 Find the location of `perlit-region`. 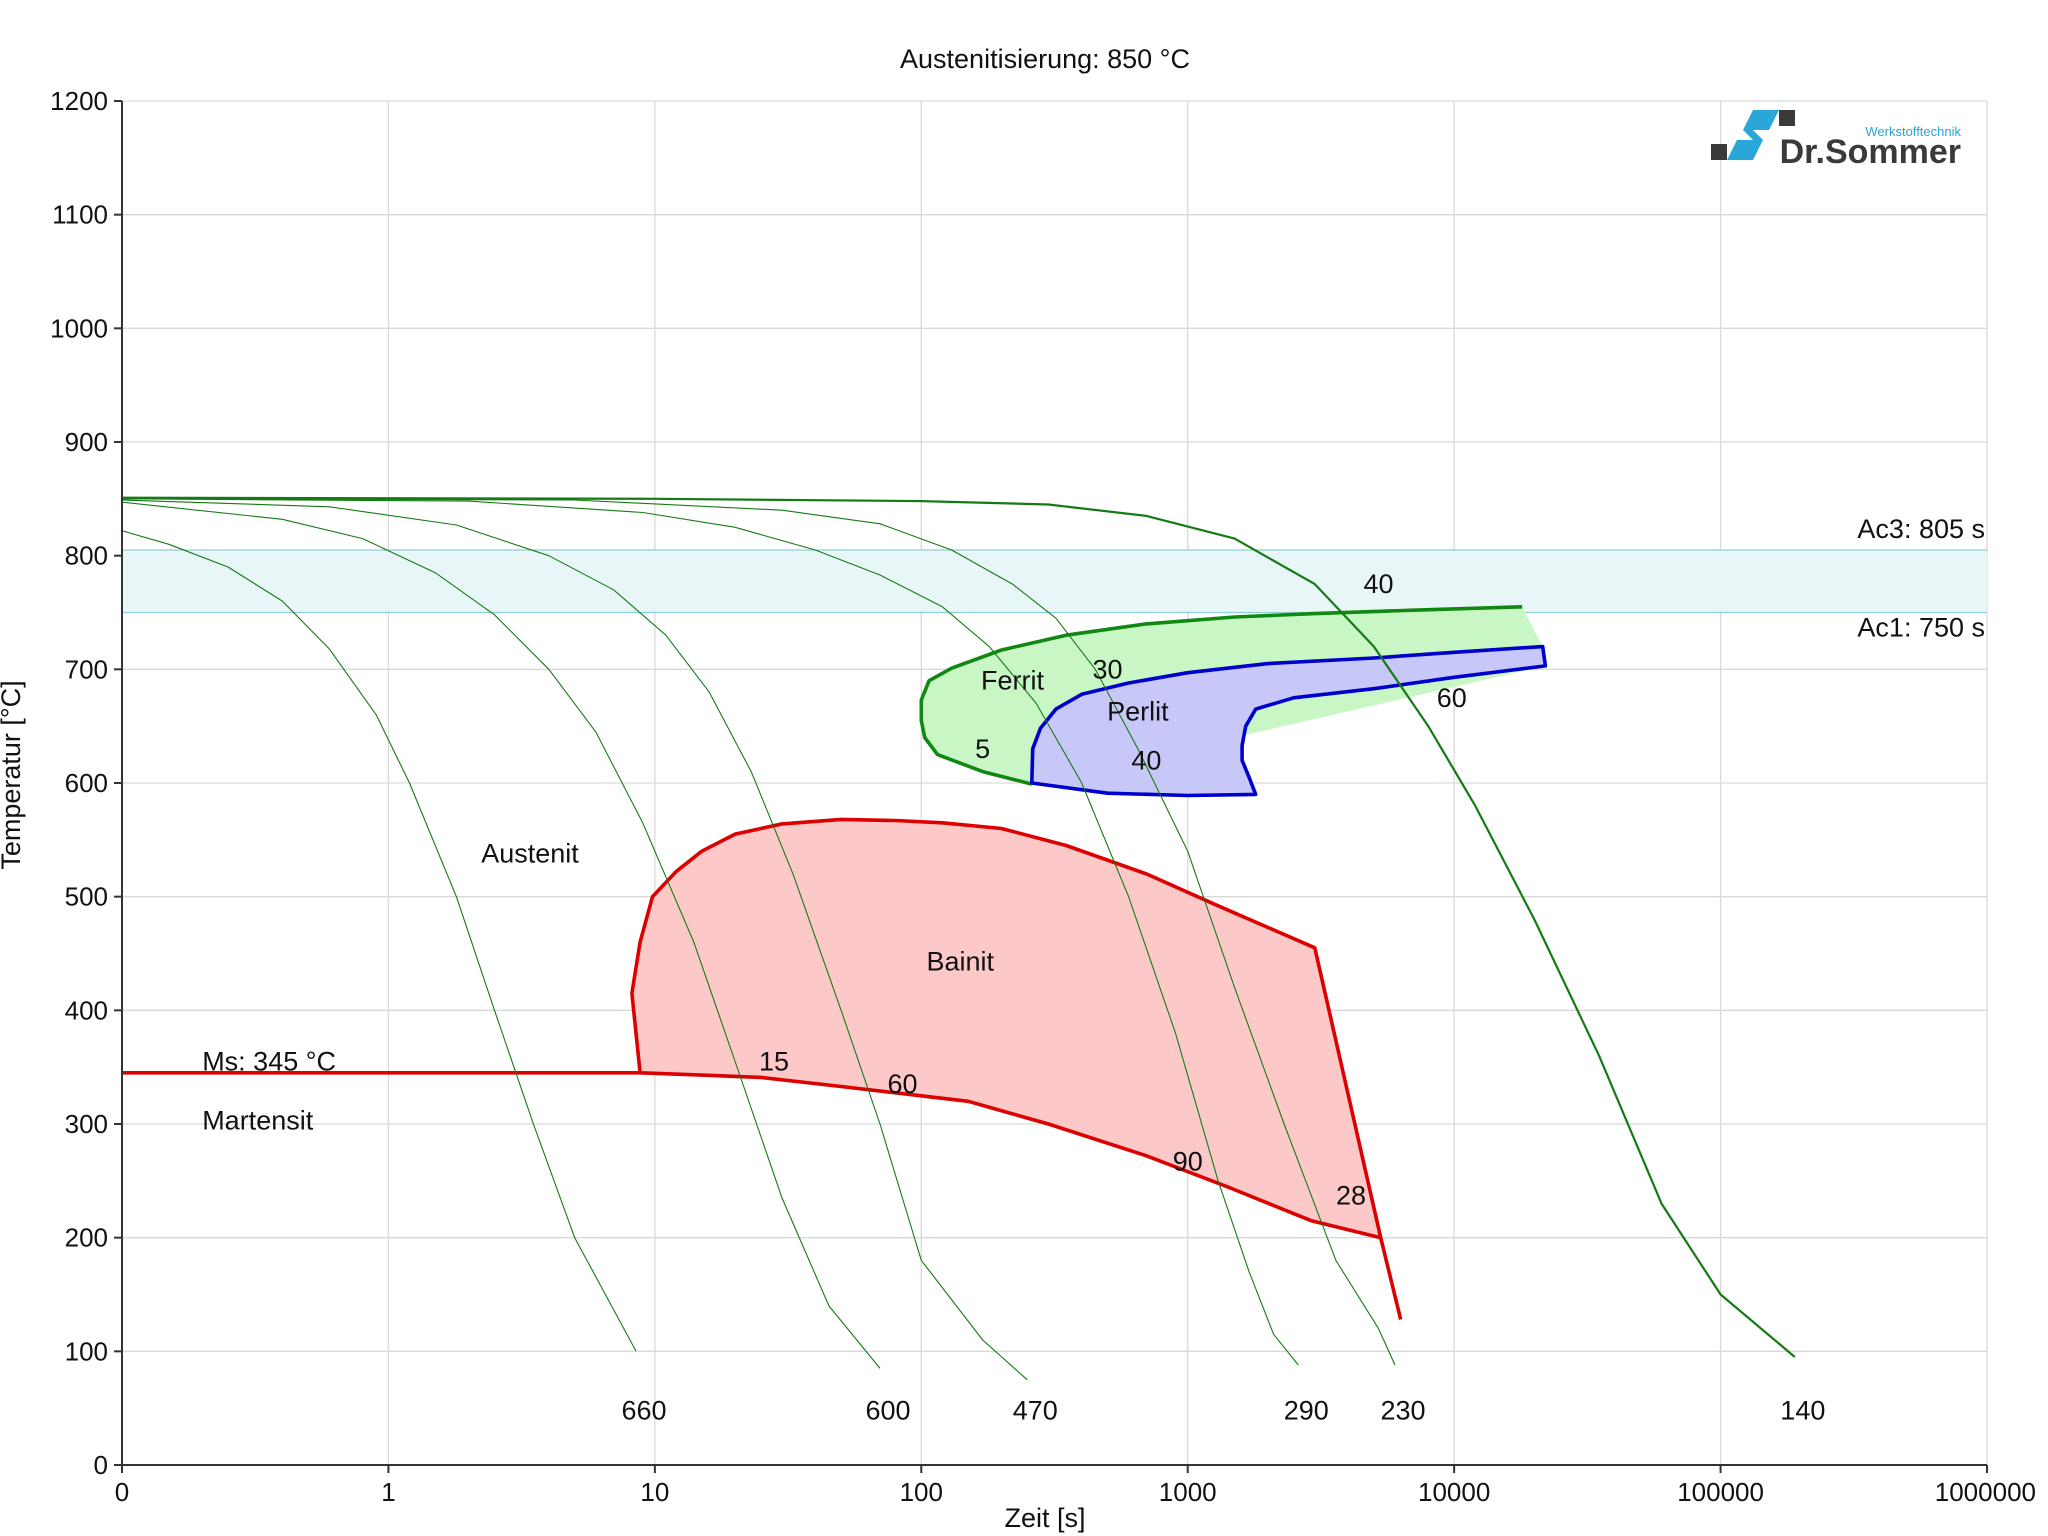

perlit-region is located at coordinates (1289, 721).